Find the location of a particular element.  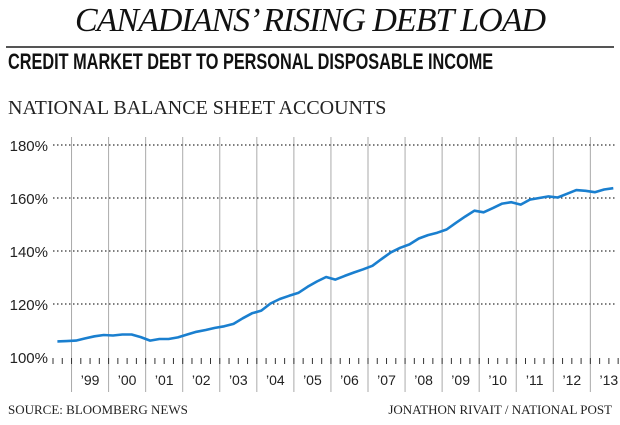

x-tick-label: ’99 is located at coordinates (90, 380).